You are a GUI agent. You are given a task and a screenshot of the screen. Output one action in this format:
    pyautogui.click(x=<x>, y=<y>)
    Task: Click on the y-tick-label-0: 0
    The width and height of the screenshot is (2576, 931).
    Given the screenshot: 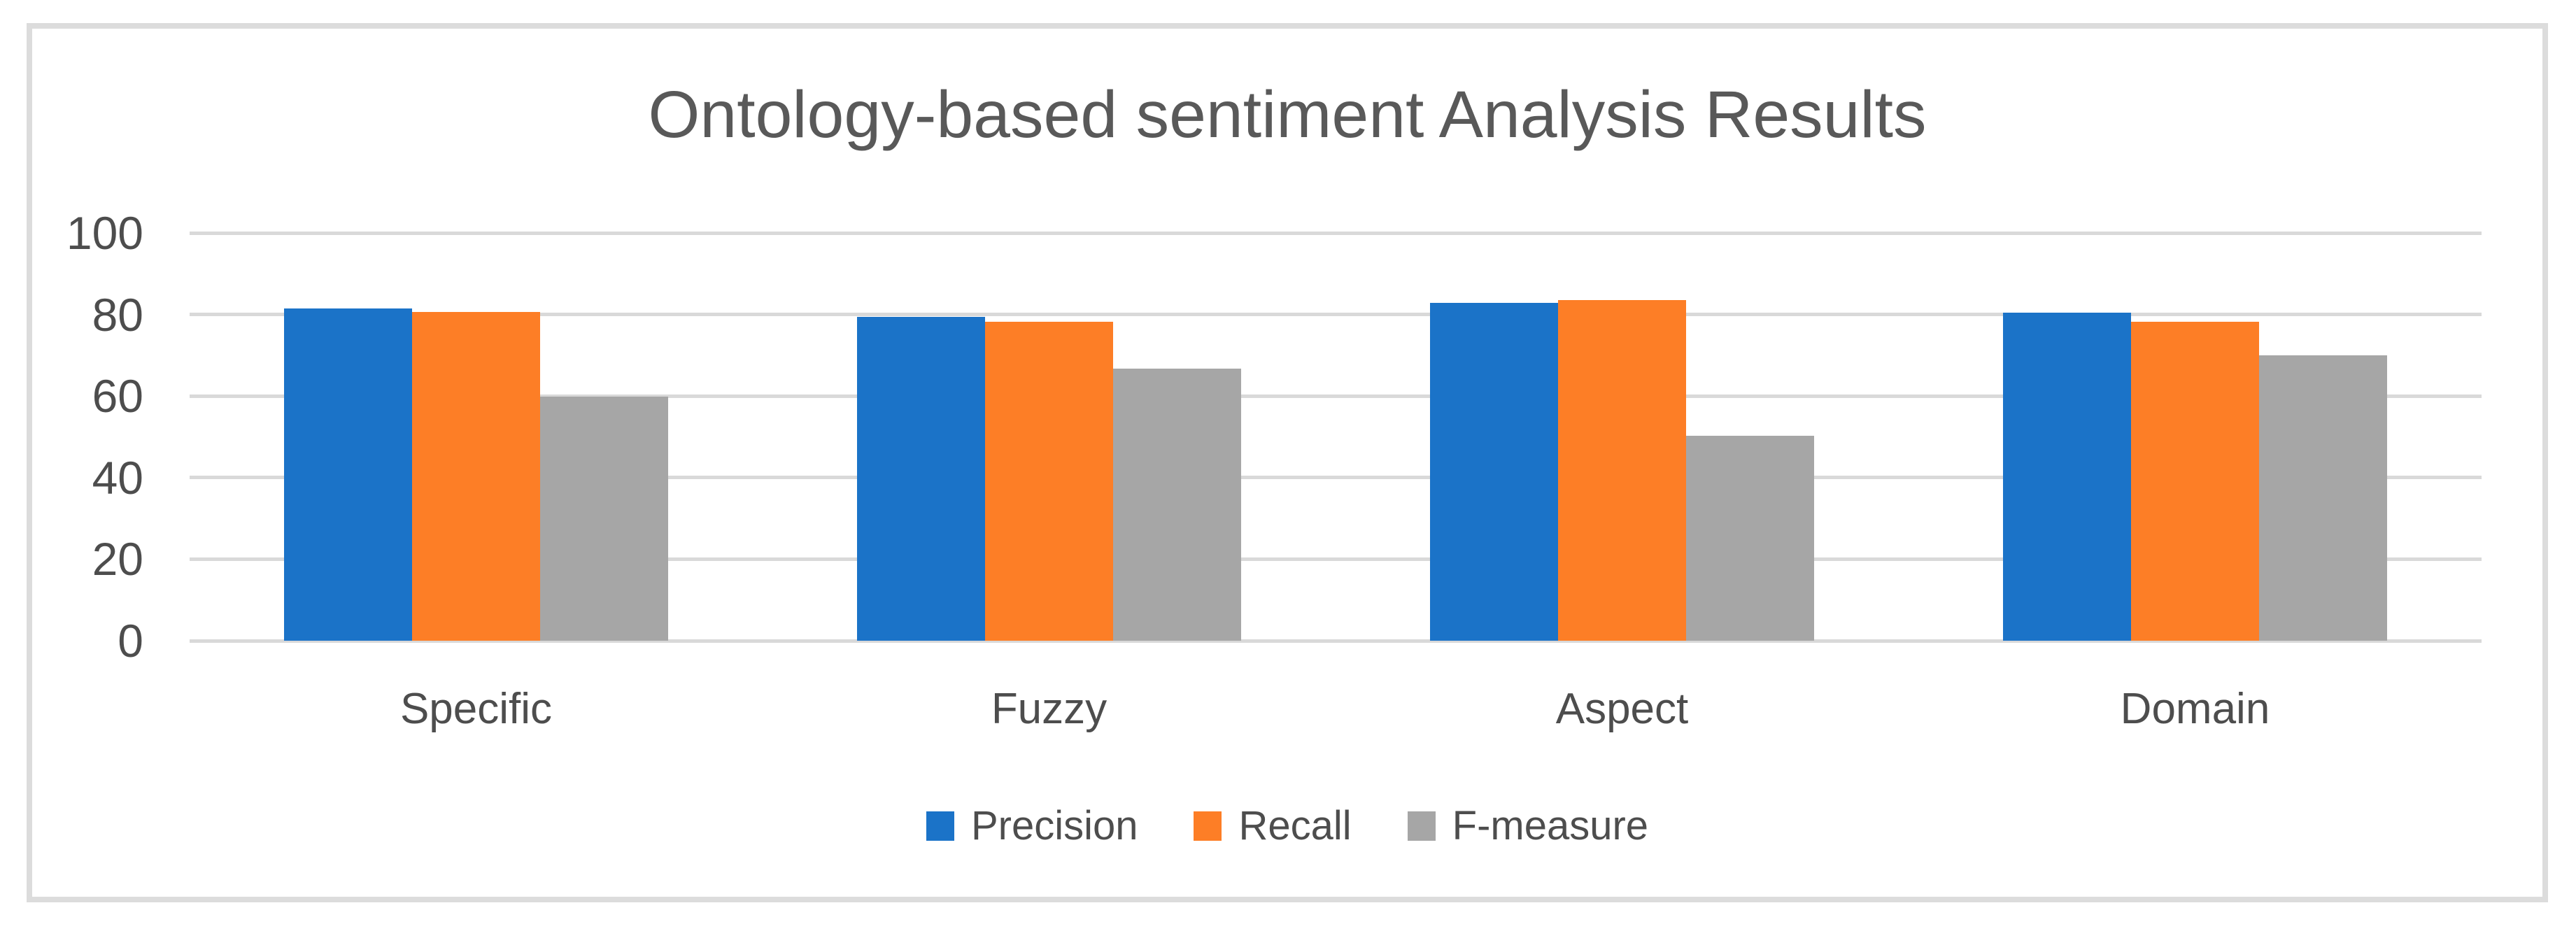 What is the action you would take?
    pyautogui.click(x=130, y=641)
    